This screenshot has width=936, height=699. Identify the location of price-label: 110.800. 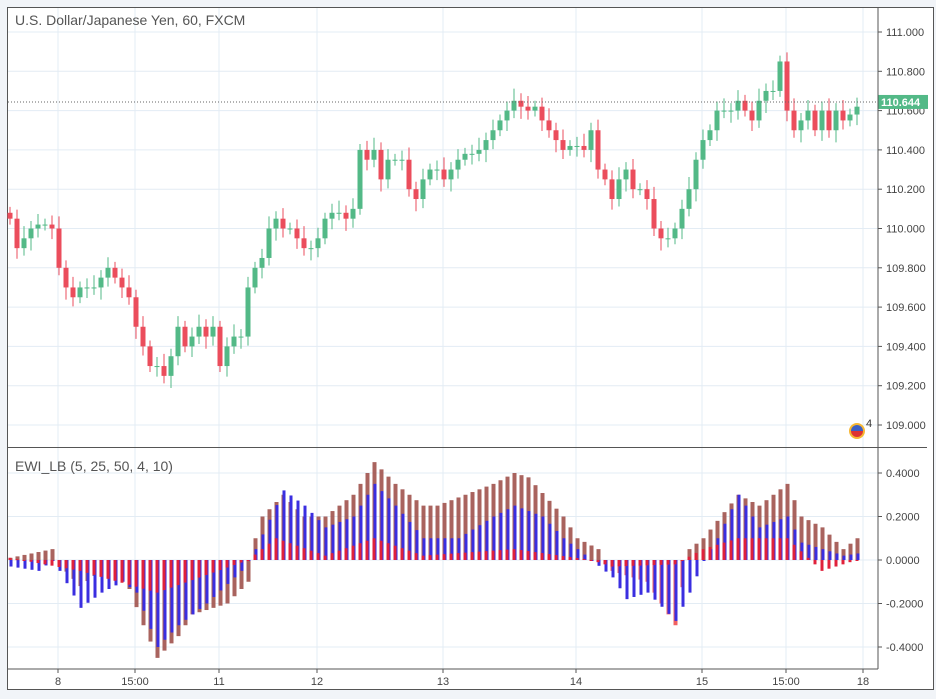
(905, 72).